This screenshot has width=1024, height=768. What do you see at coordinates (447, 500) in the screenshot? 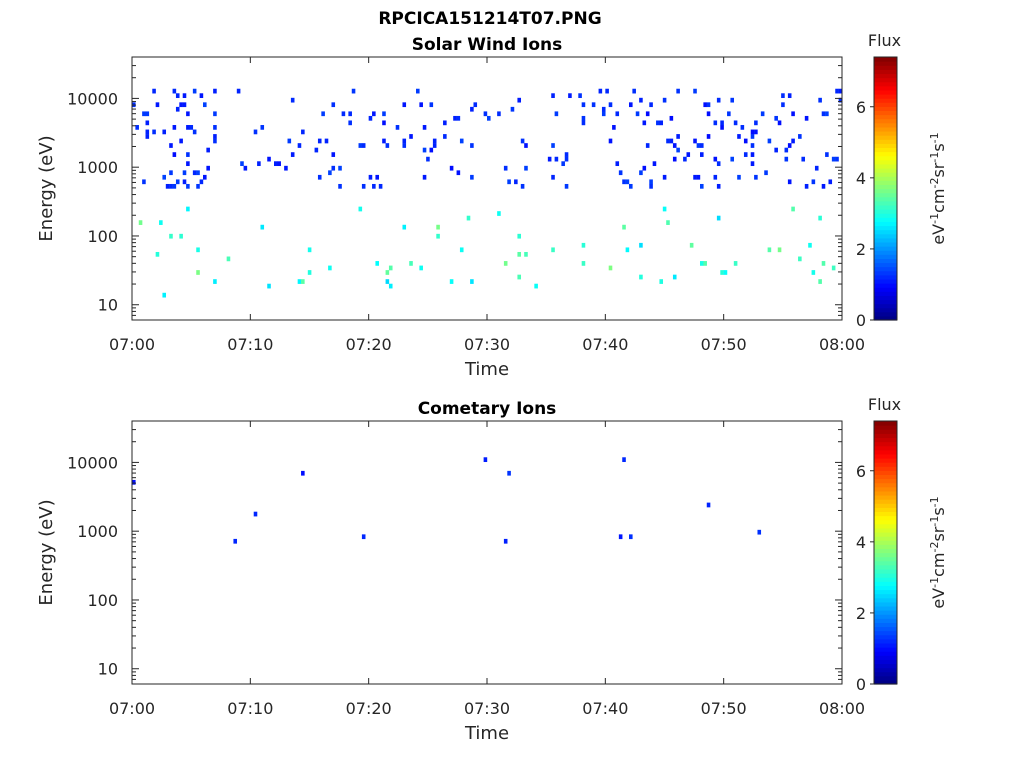
I see `heatmap-cells` at bounding box center [447, 500].